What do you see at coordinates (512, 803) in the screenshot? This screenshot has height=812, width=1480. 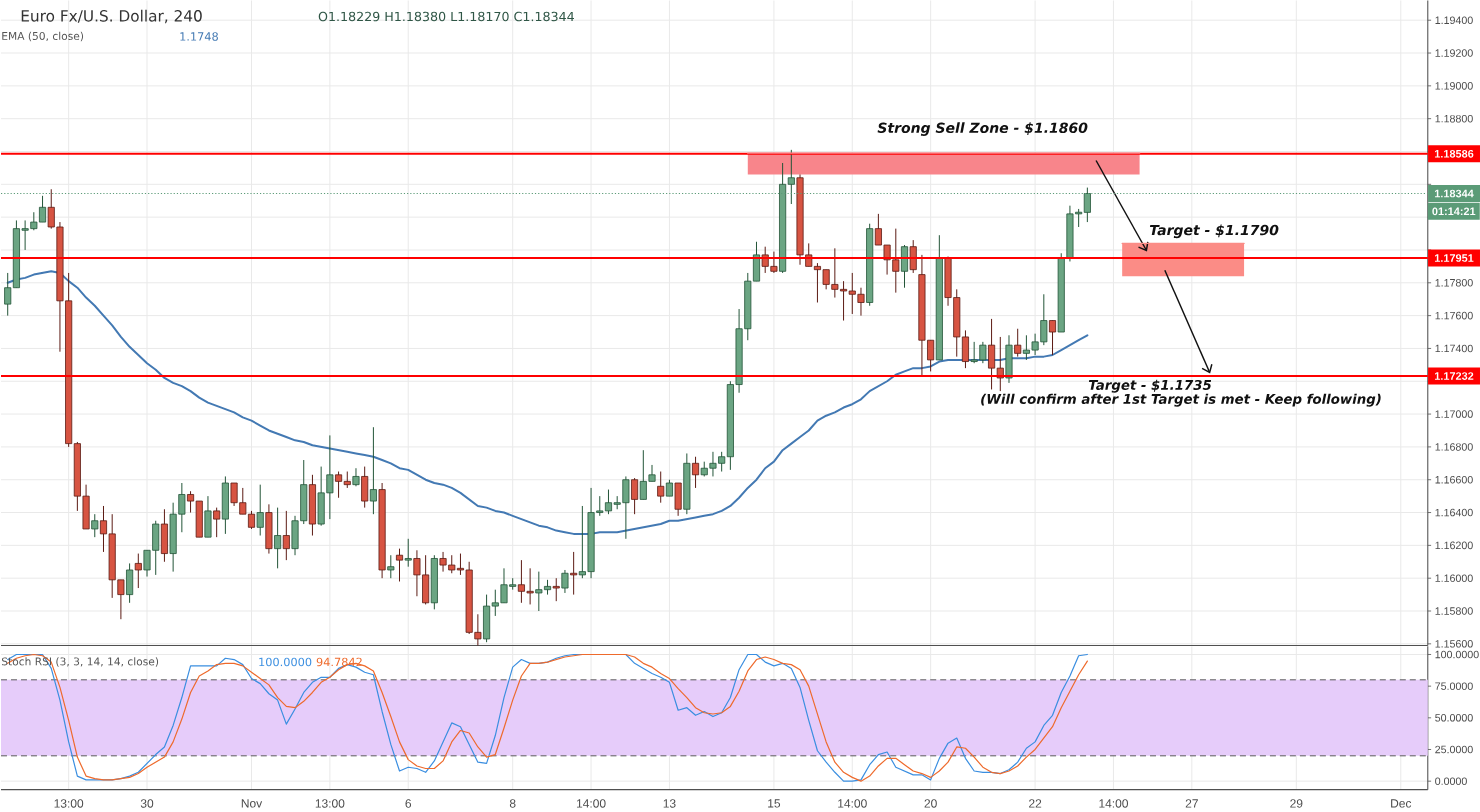 I see `x-tick-label: 8` at bounding box center [512, 803].